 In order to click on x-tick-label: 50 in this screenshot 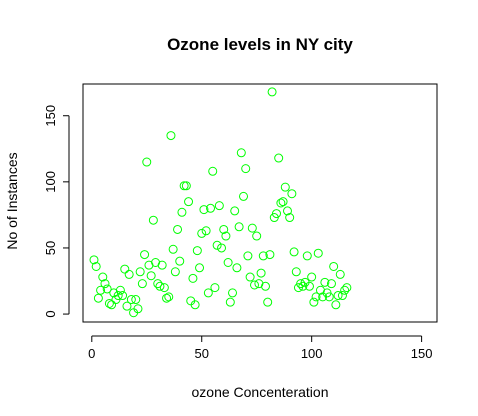, I will do `click(201, 353)`.